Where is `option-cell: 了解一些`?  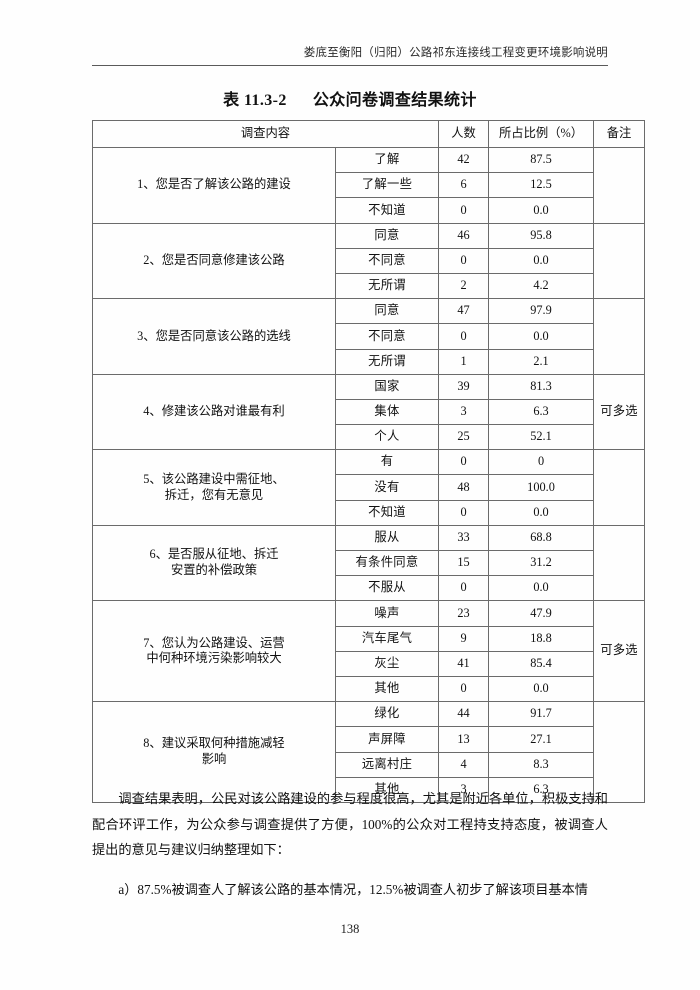
option-cell: 了解一些 is located at coordinates (387, 185).